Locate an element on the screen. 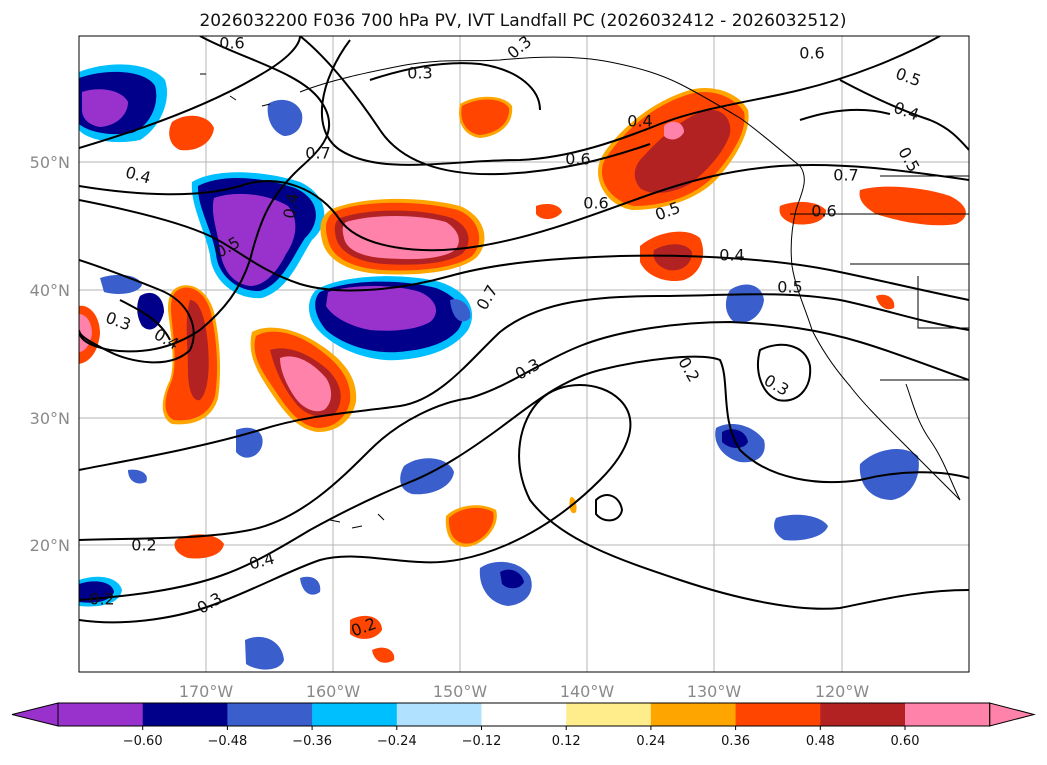  colorbar-tick-label: −0.12 is located at coordinates (482, 741).